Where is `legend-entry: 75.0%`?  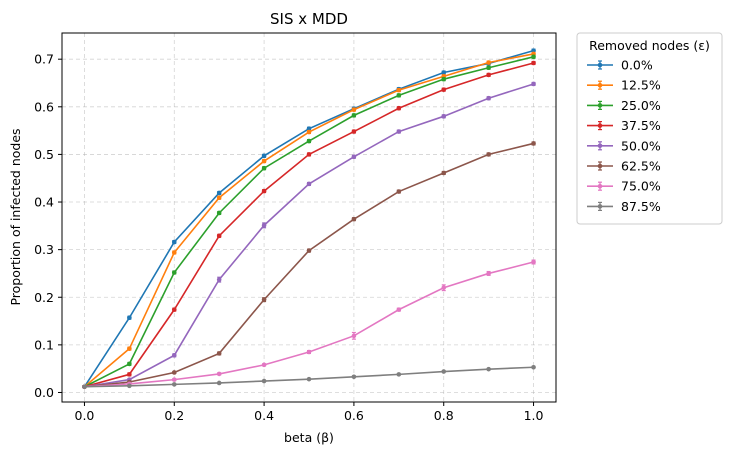
legend-entry: 75.0% is located at coordinates (624, 186).